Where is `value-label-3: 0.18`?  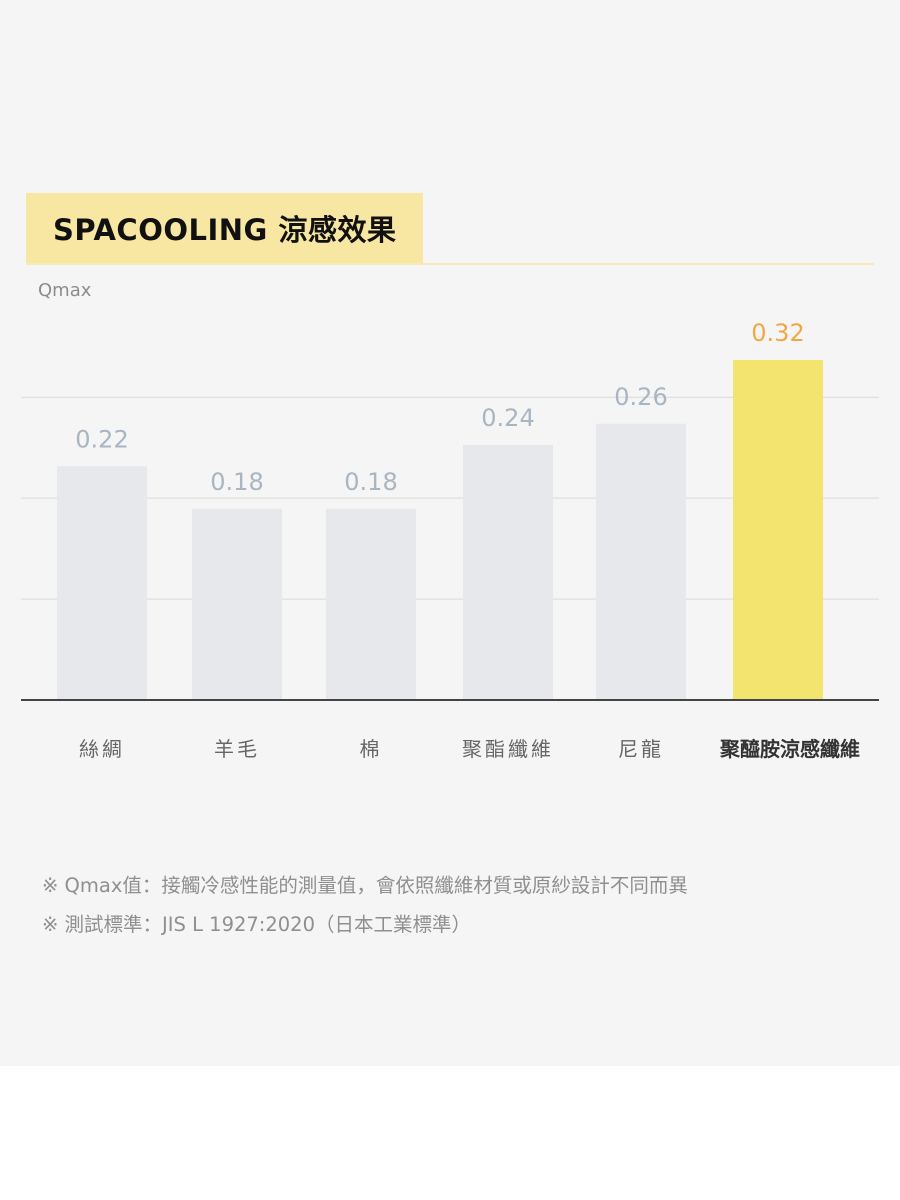
value-label-3: 0.18 is located at coordinates (370, 482).